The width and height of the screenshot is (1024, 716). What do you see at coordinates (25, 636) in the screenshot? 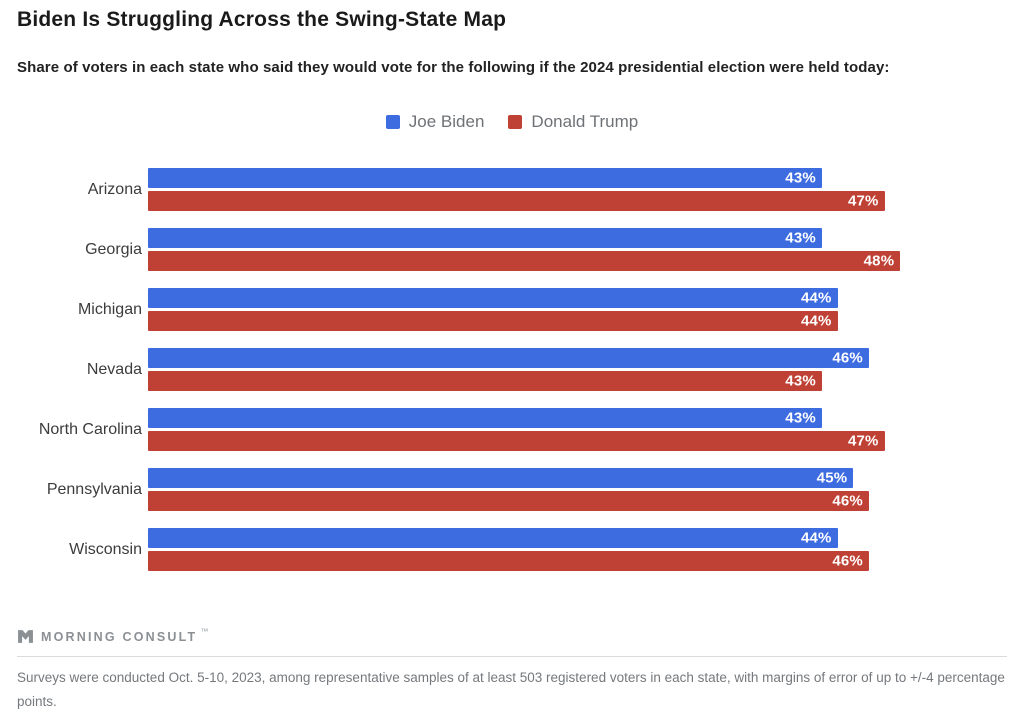
I see `morning-consult-m-icon` at bounding box center [25, 636].